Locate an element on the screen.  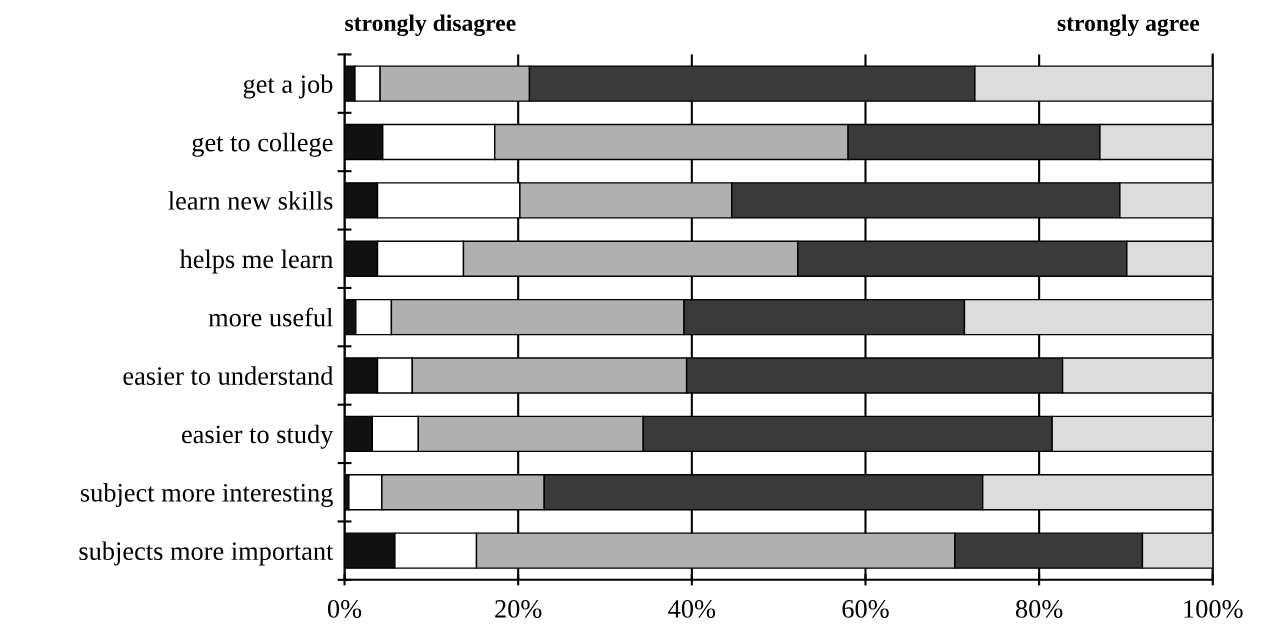
x-tick-label: 60% is located at coordinates (865, 609).